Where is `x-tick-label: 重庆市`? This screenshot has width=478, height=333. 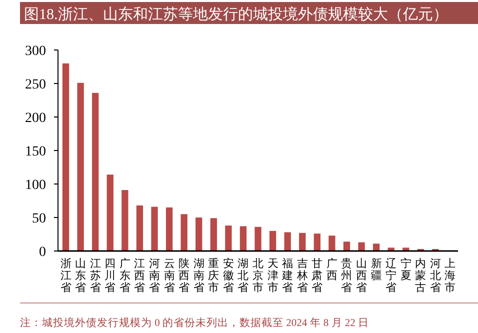
x-tick-label: 重庆市 is located at coordinates (214, 275).